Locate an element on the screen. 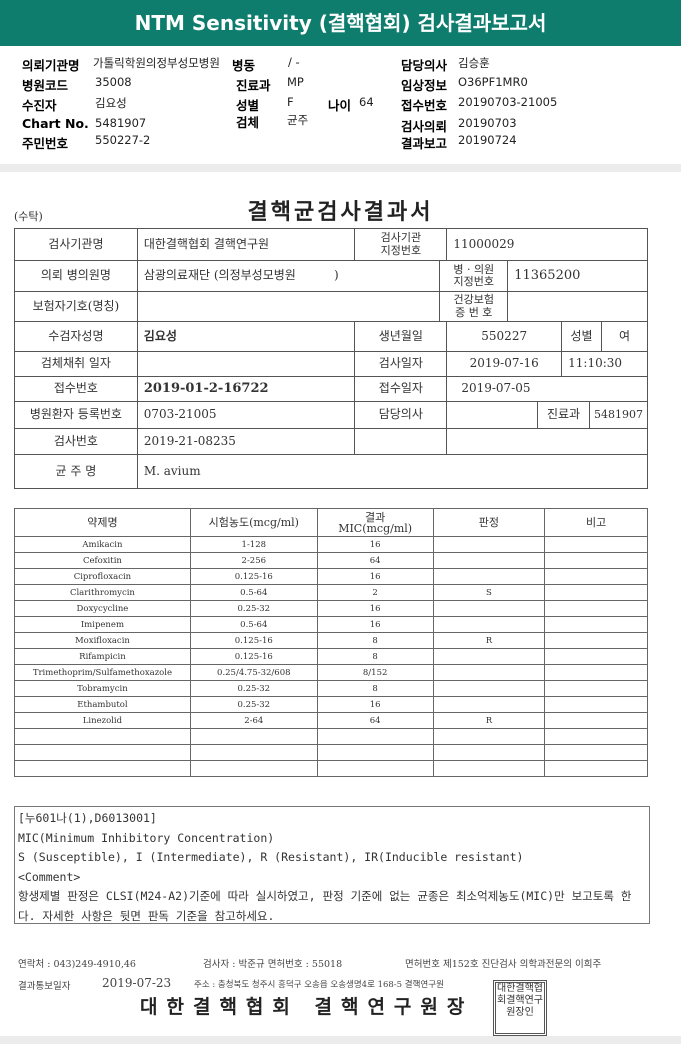 The image size is (681, 1044). interpretation: R is located at coordinates (489, 720).